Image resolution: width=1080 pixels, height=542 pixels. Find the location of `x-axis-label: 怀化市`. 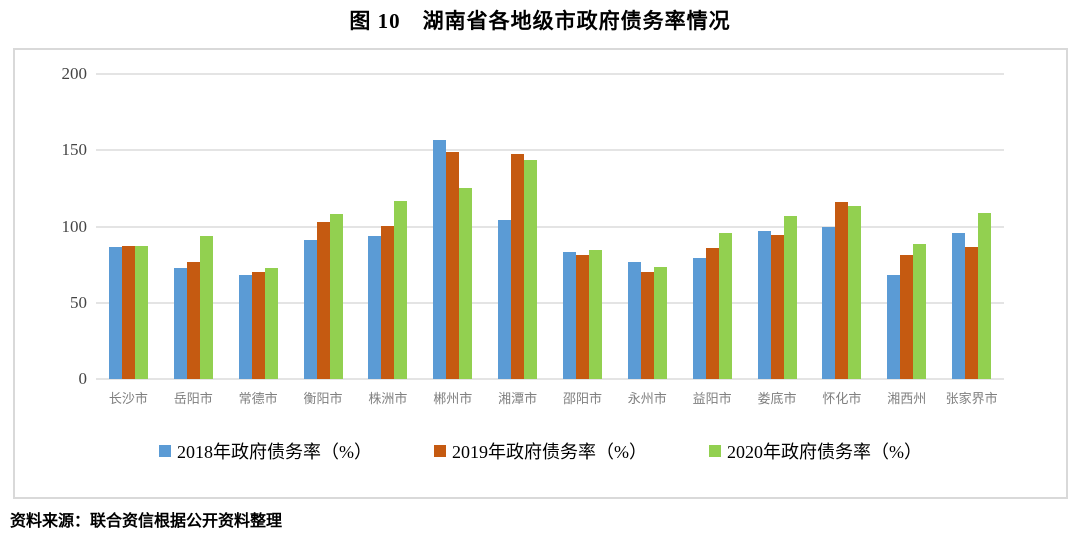

x-axis-label: 怀化市 is located at coordinates (842, 398).